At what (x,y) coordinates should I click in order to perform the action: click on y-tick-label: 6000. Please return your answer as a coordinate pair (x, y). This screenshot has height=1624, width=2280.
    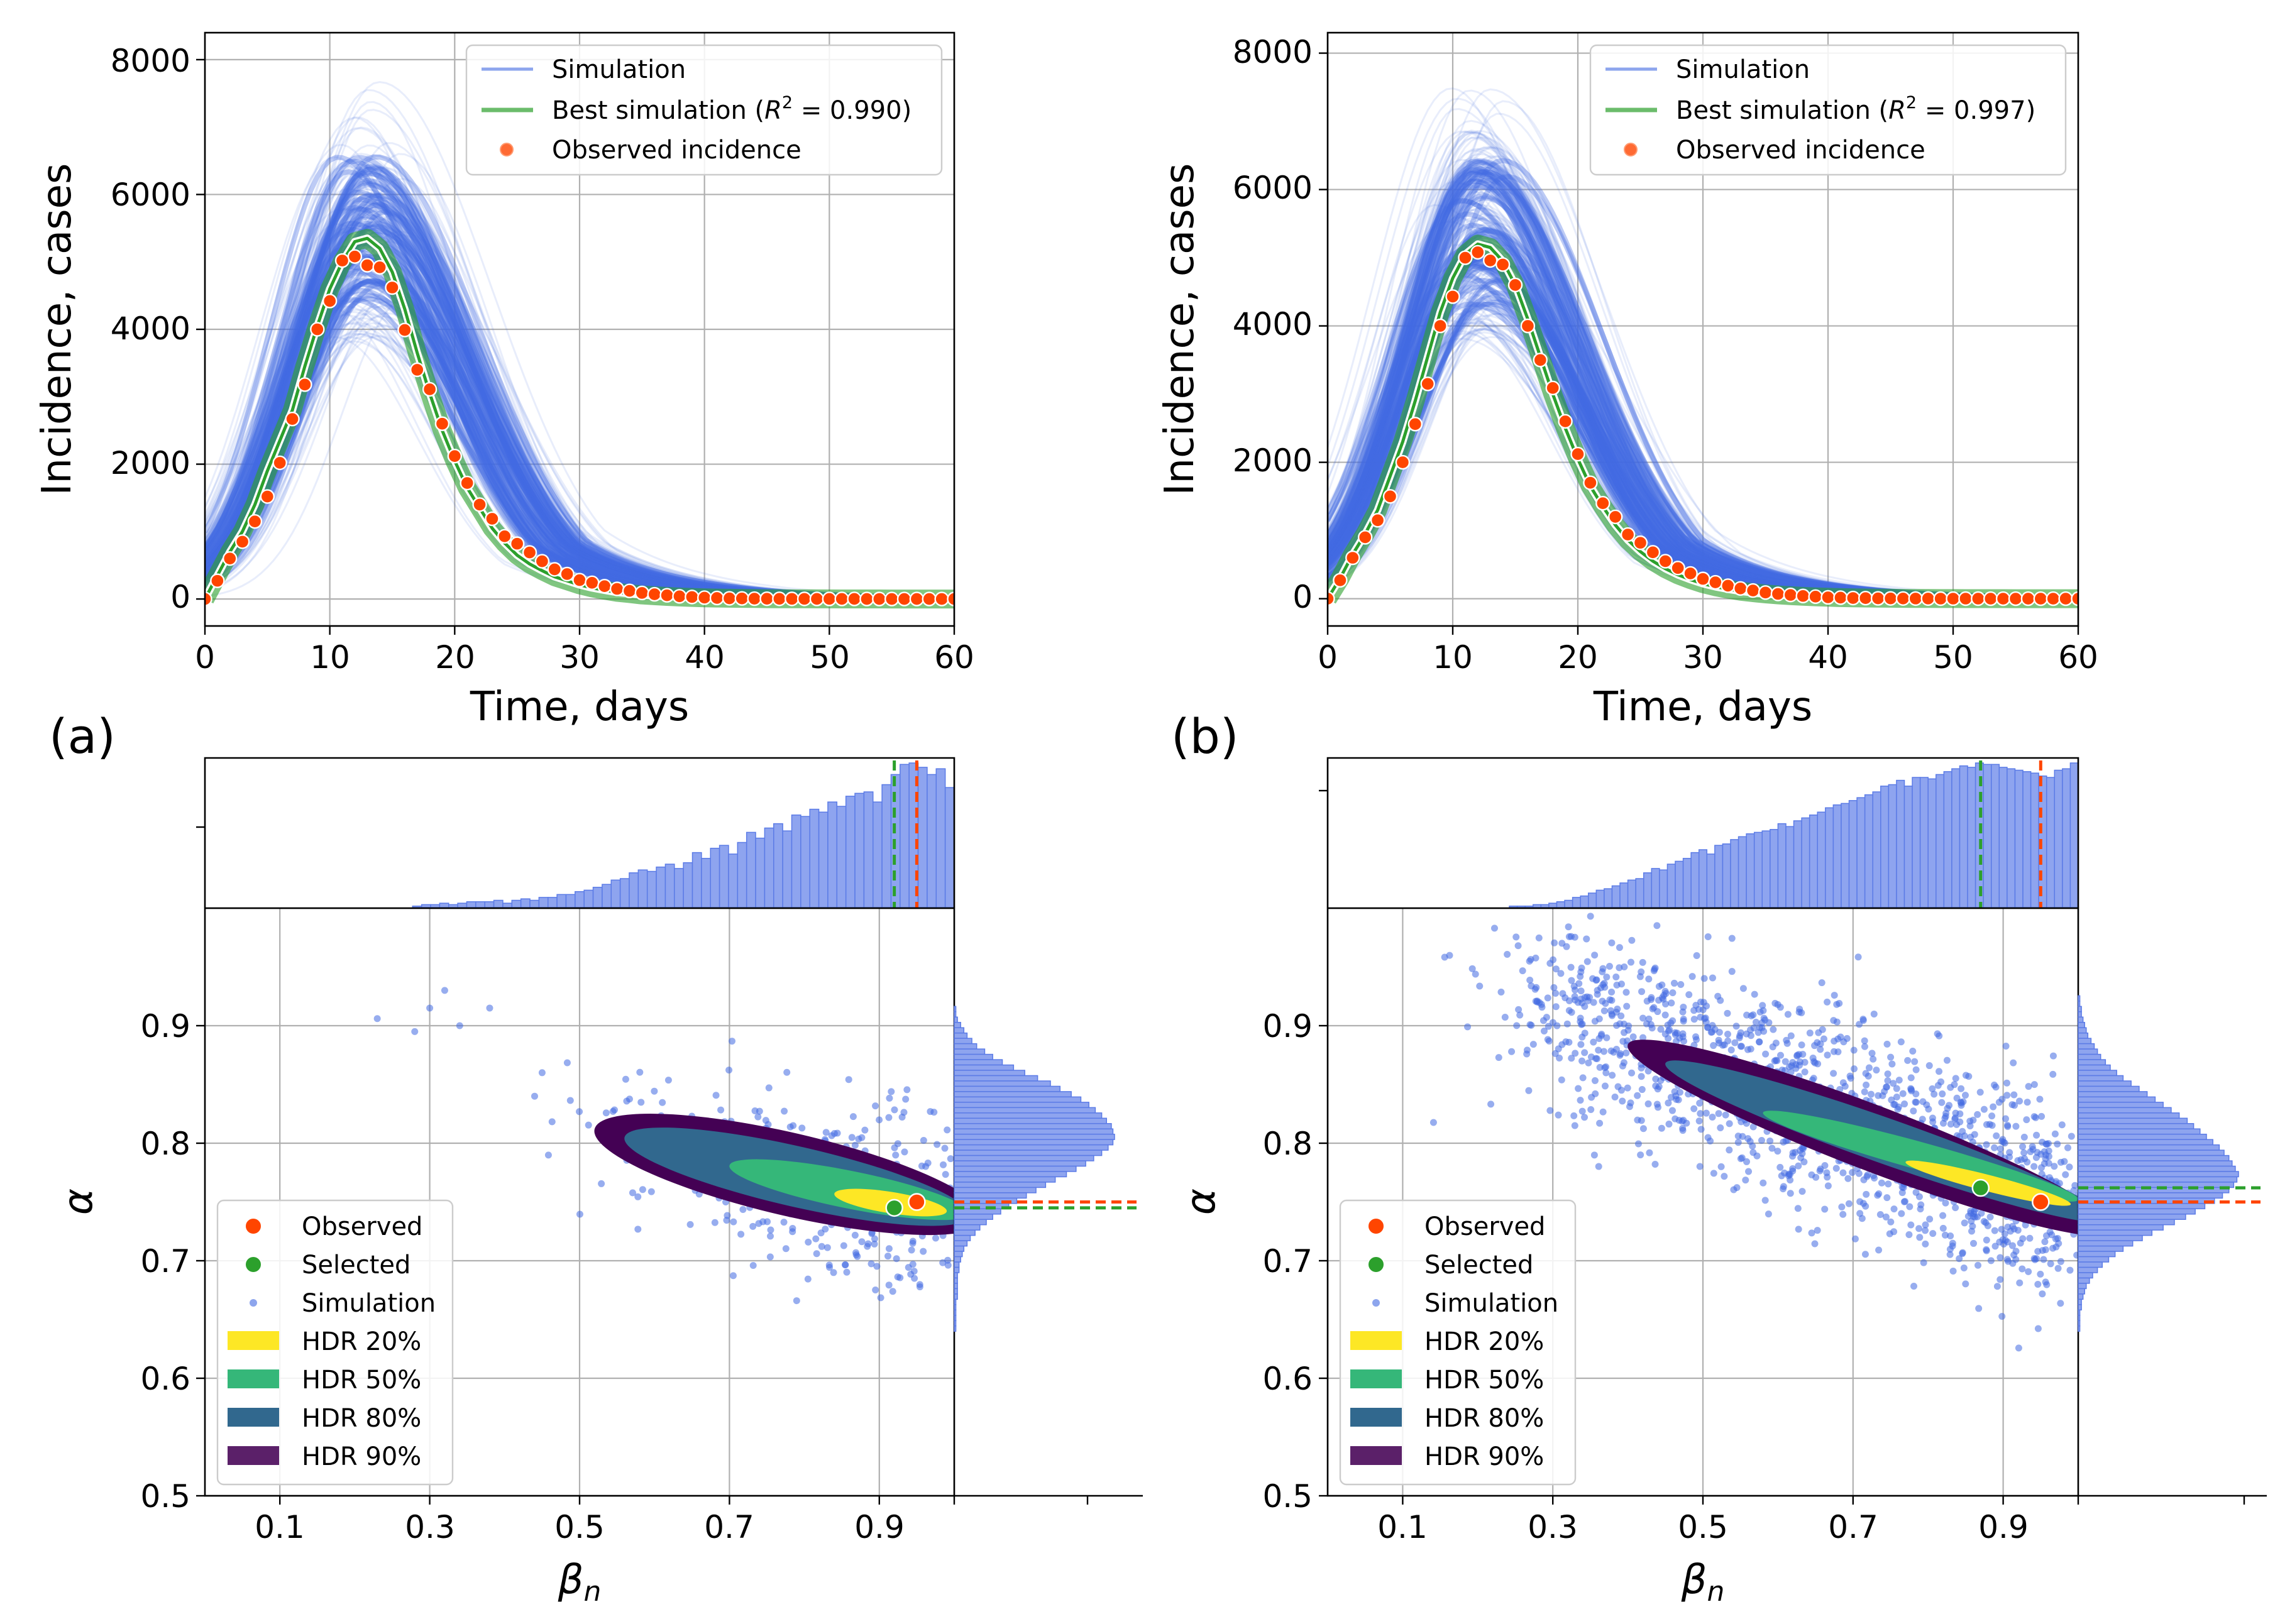
    Looking at the image, I should click on (150, 195).